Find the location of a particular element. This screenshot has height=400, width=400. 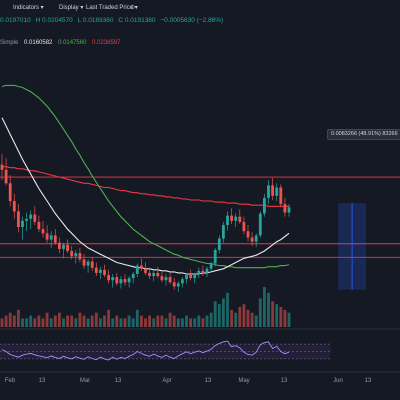

indicators-button: Indicators ▾ is located at coordinates (28, 8).